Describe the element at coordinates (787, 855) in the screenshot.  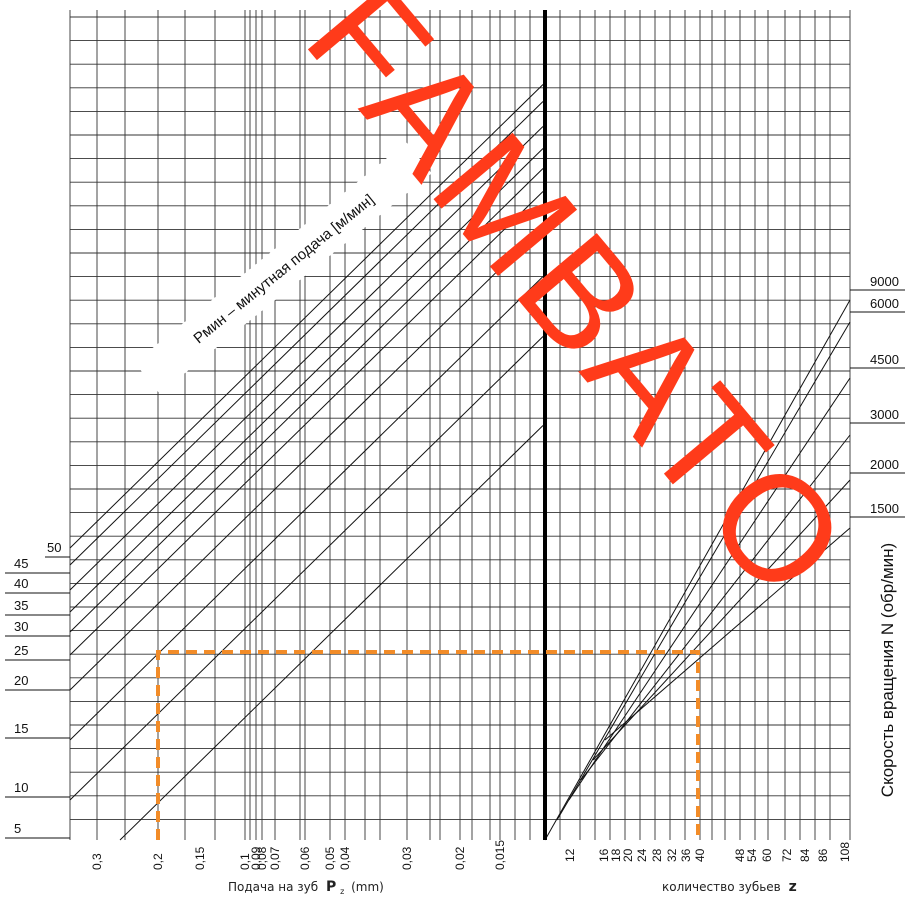
I see `teeth-tick-label: 72` at that location.